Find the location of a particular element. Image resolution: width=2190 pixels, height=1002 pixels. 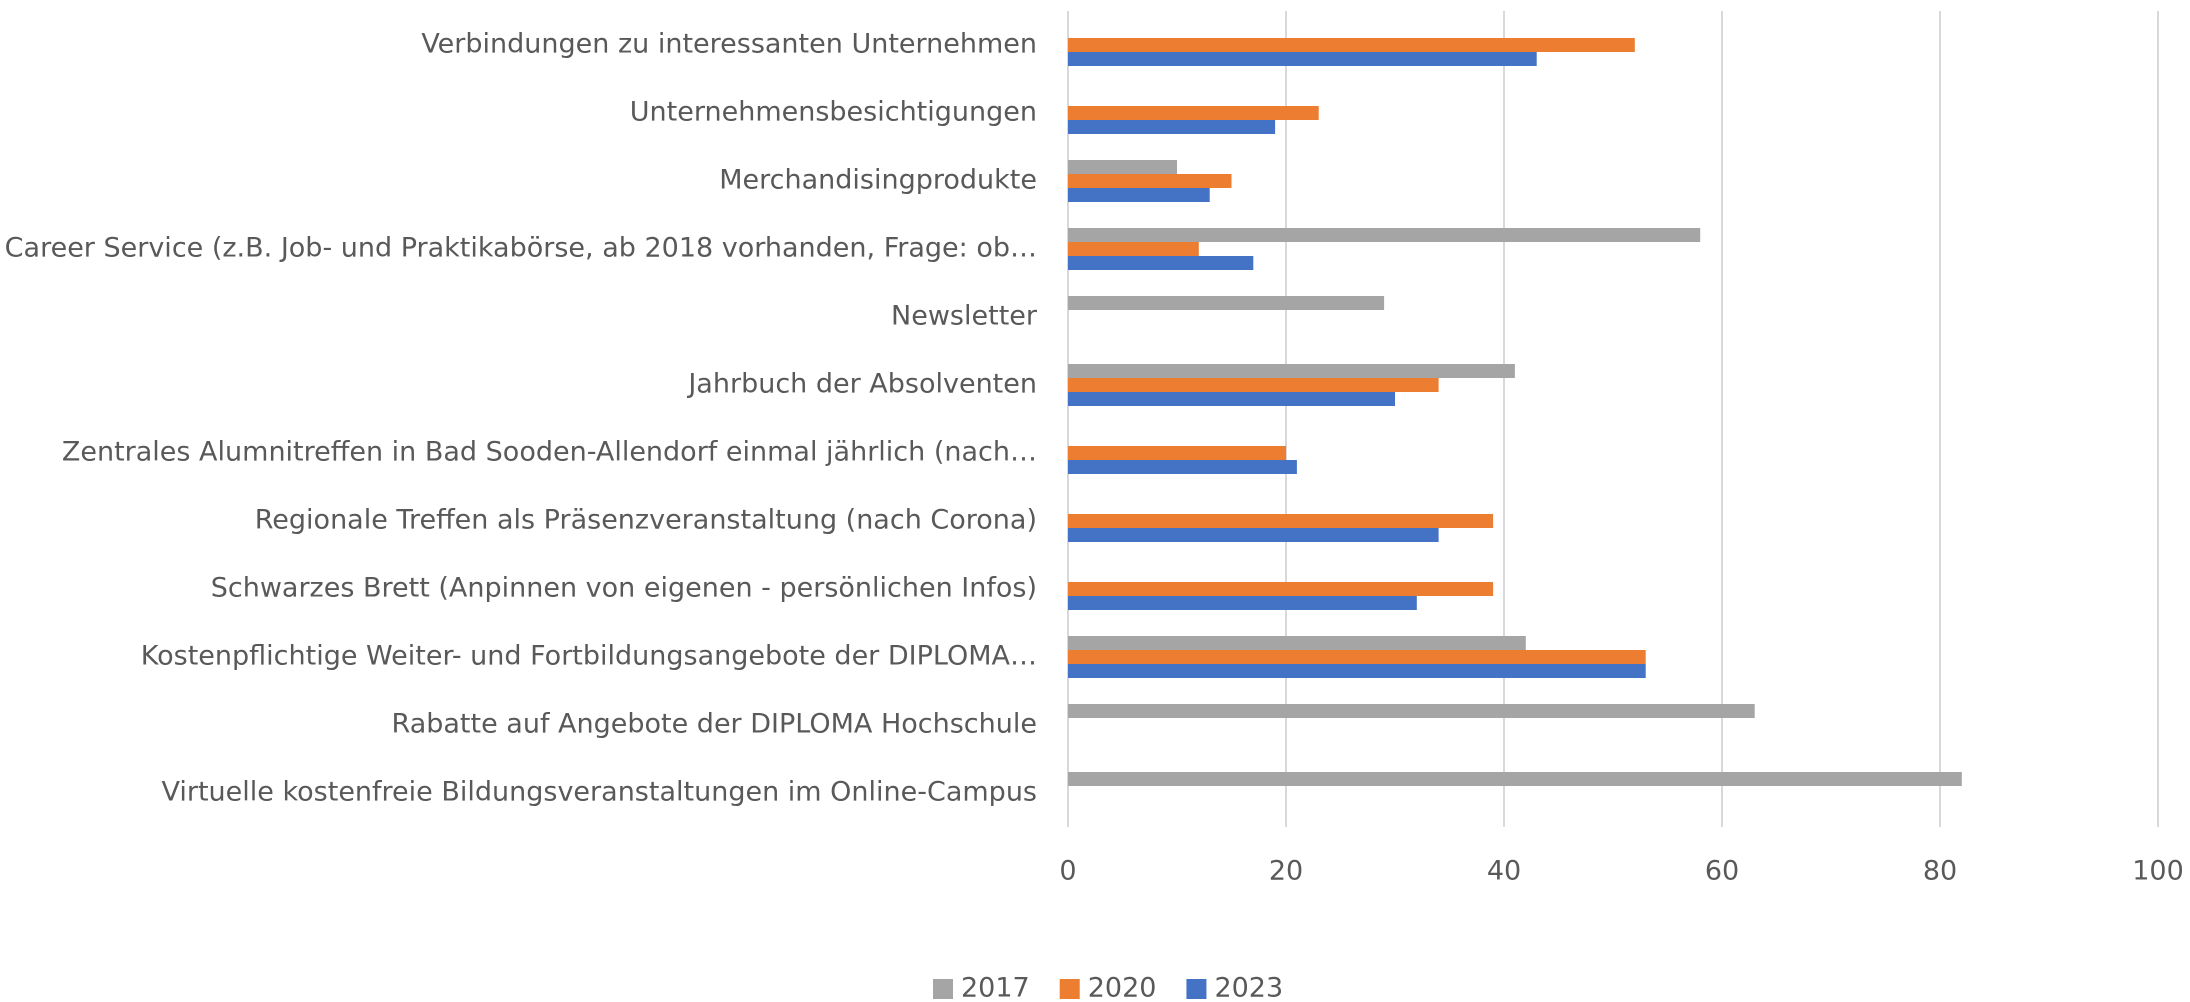

y-tick-label: Newsletter is located at coordinates (964, 316).